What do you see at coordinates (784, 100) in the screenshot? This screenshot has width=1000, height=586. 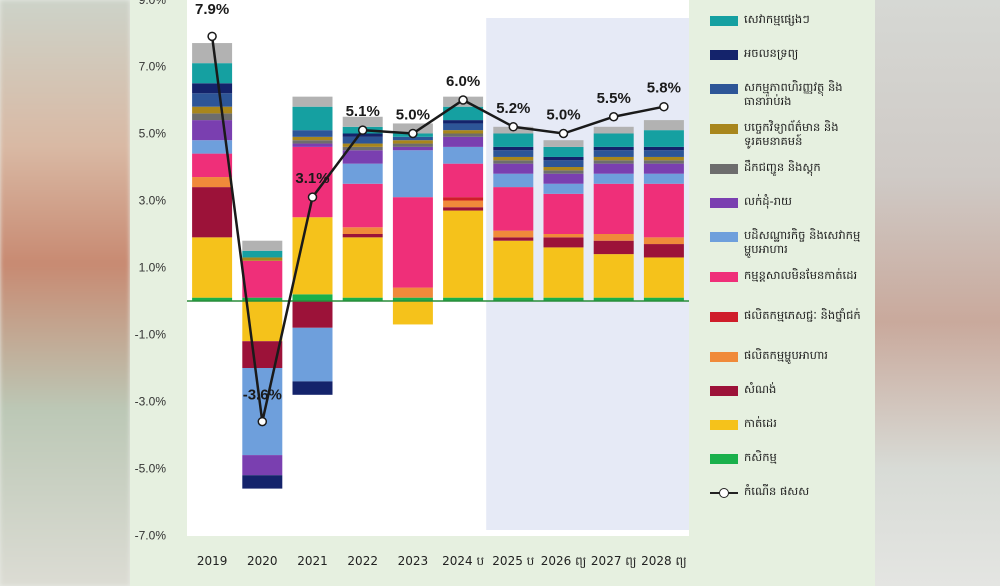 I see `legend-item: សកម្មភាពហិរញ្ញវត្ថុ និងធានារ៉ាប់រង` at bounding box center [784, 100].